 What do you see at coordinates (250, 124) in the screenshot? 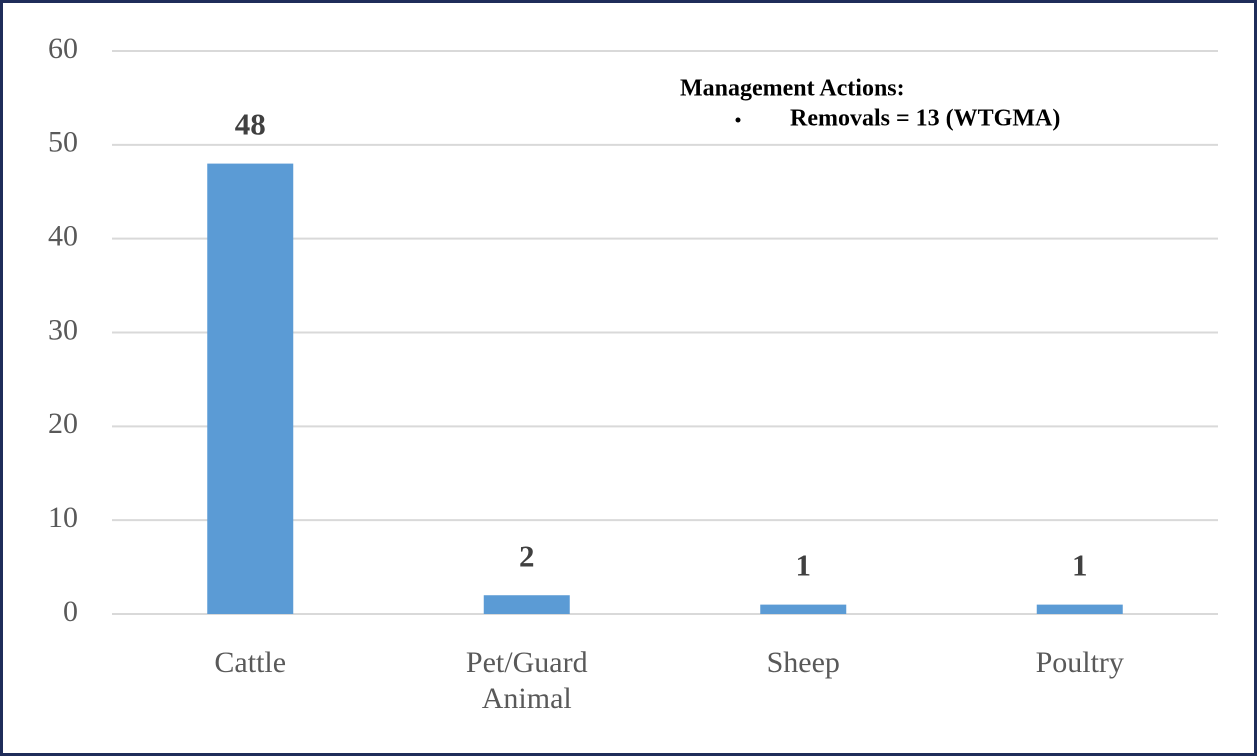
I see `data-label: 48` at bounding box center [250, 124].